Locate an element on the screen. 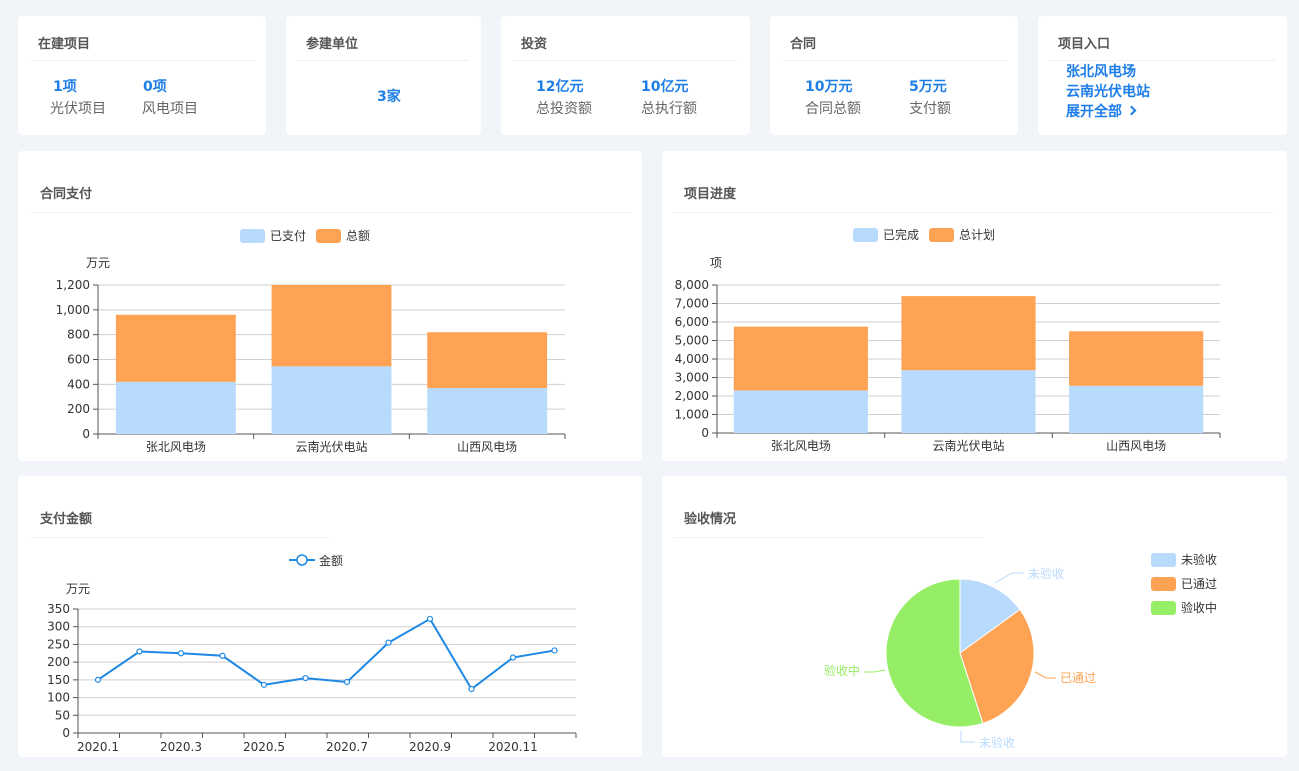  stat-wind-projects: 0项 风电项目 is located at coordinates (170, 98).